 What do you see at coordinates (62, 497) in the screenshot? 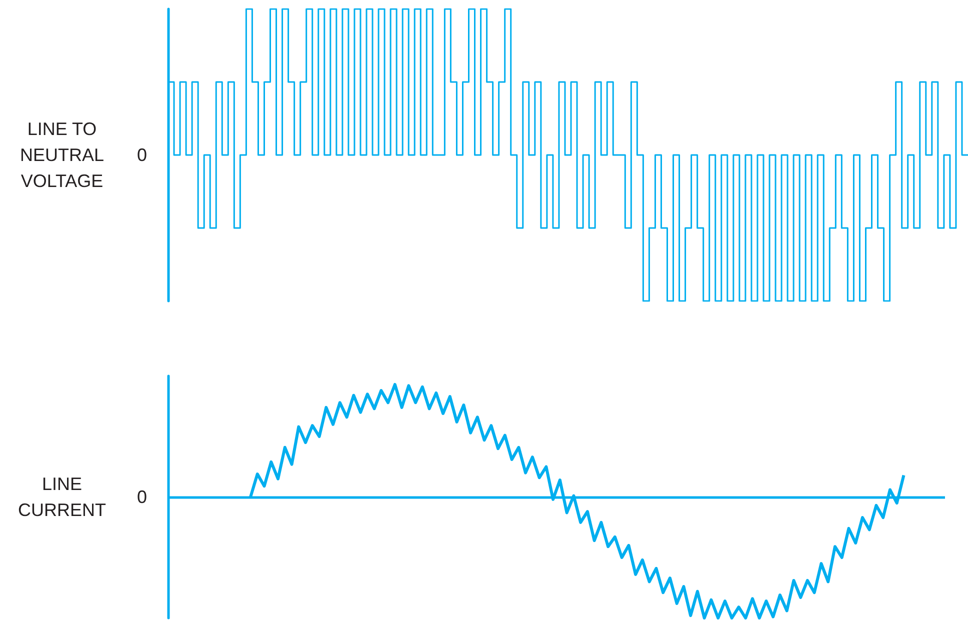
I see `y-axis-title: LINE CURRENT` at bounding box center [62, 497].